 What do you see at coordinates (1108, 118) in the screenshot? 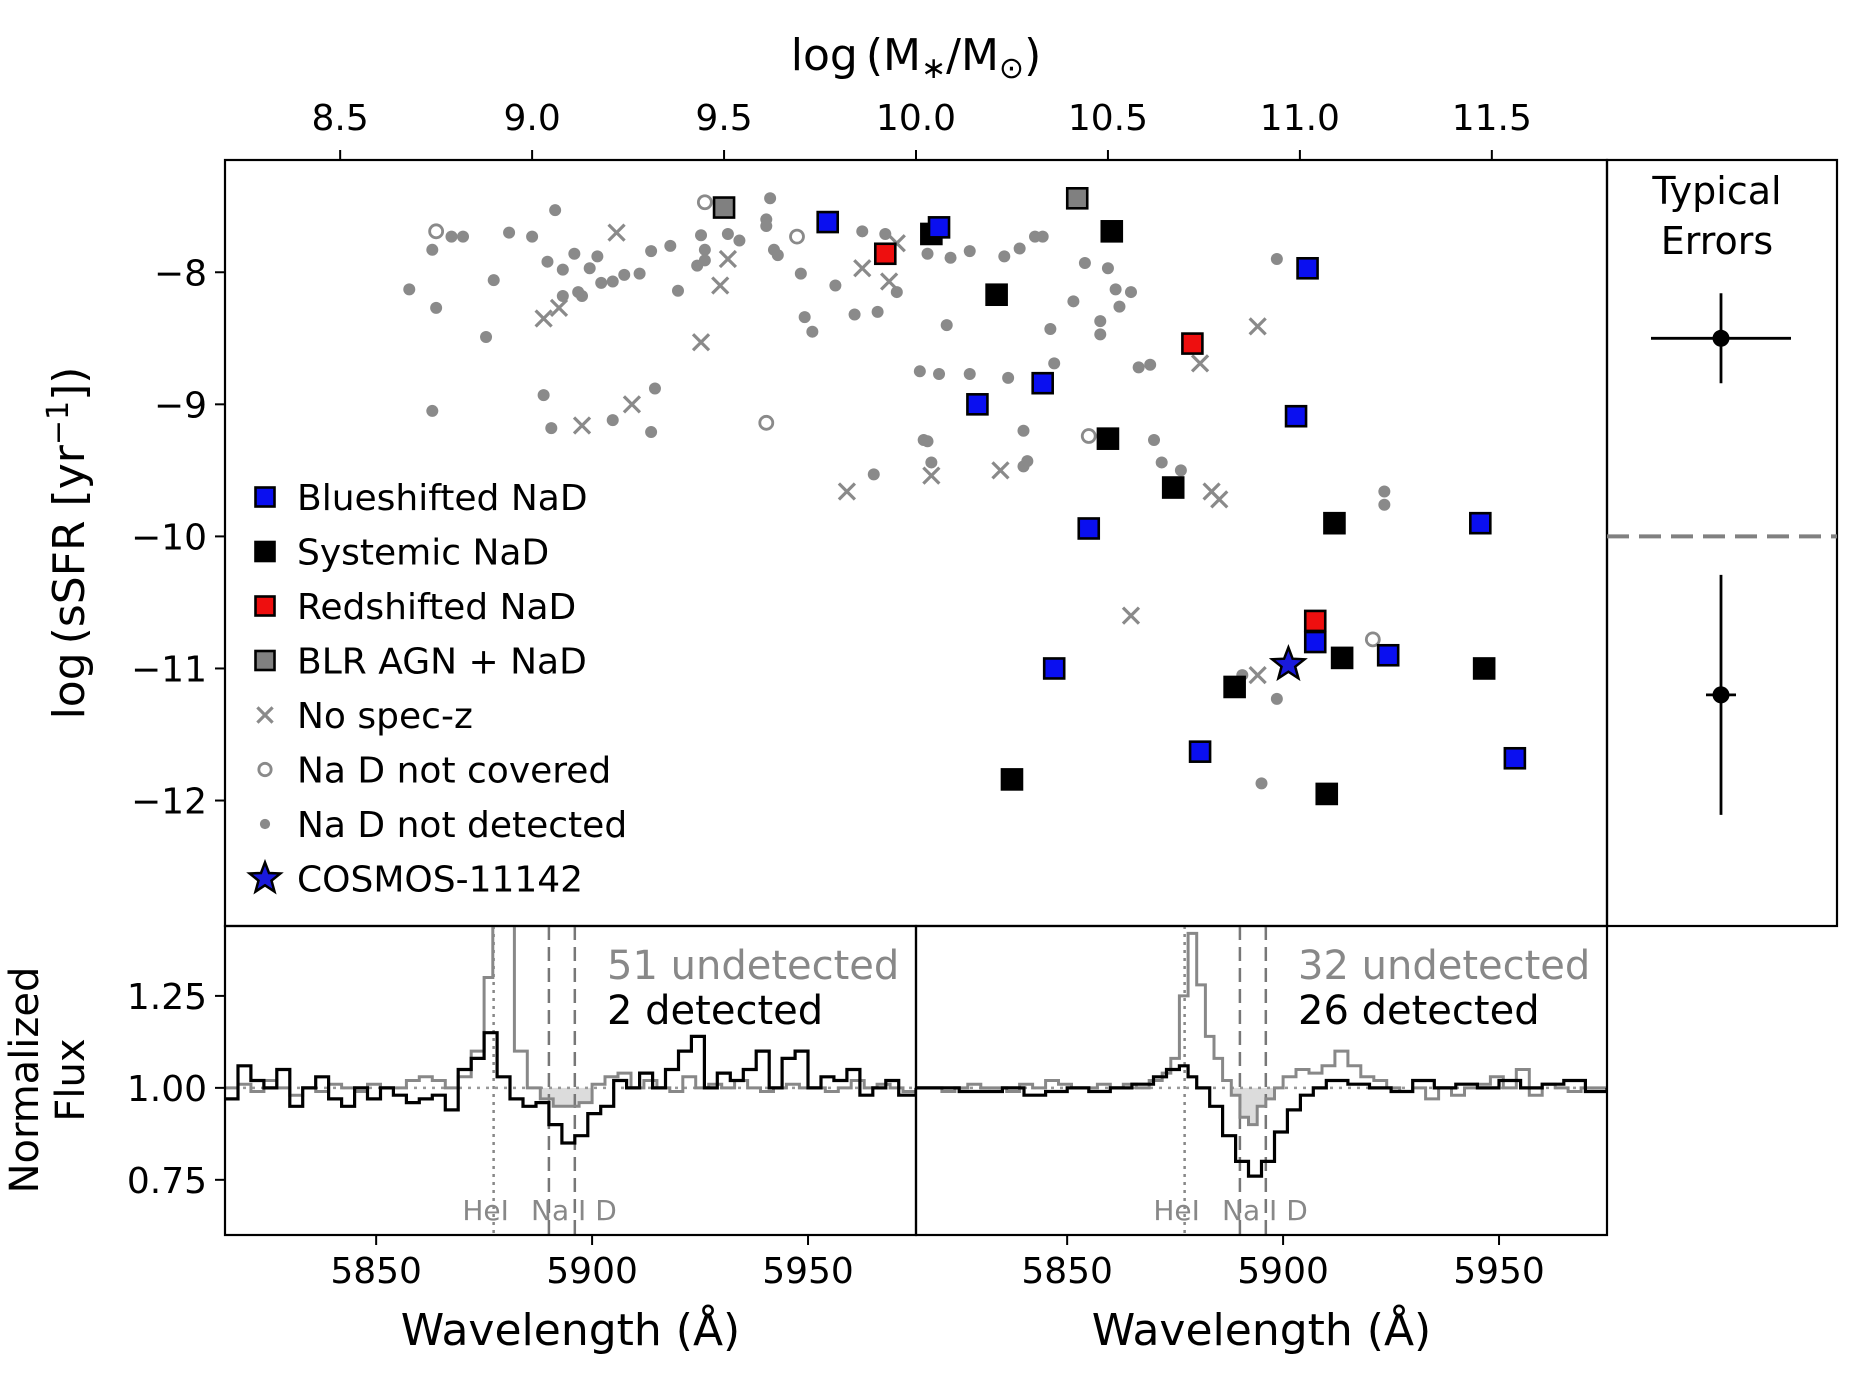
I see `top-x-tick-label: 10.5` at bounding box center [1108, 118].